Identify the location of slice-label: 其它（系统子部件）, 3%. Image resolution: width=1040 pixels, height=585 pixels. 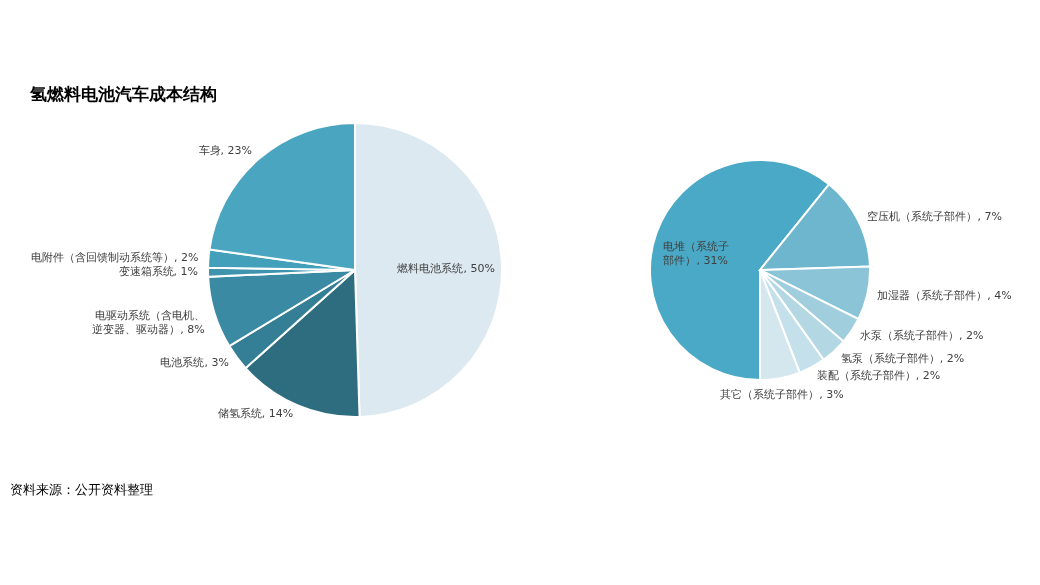
(782, 394).